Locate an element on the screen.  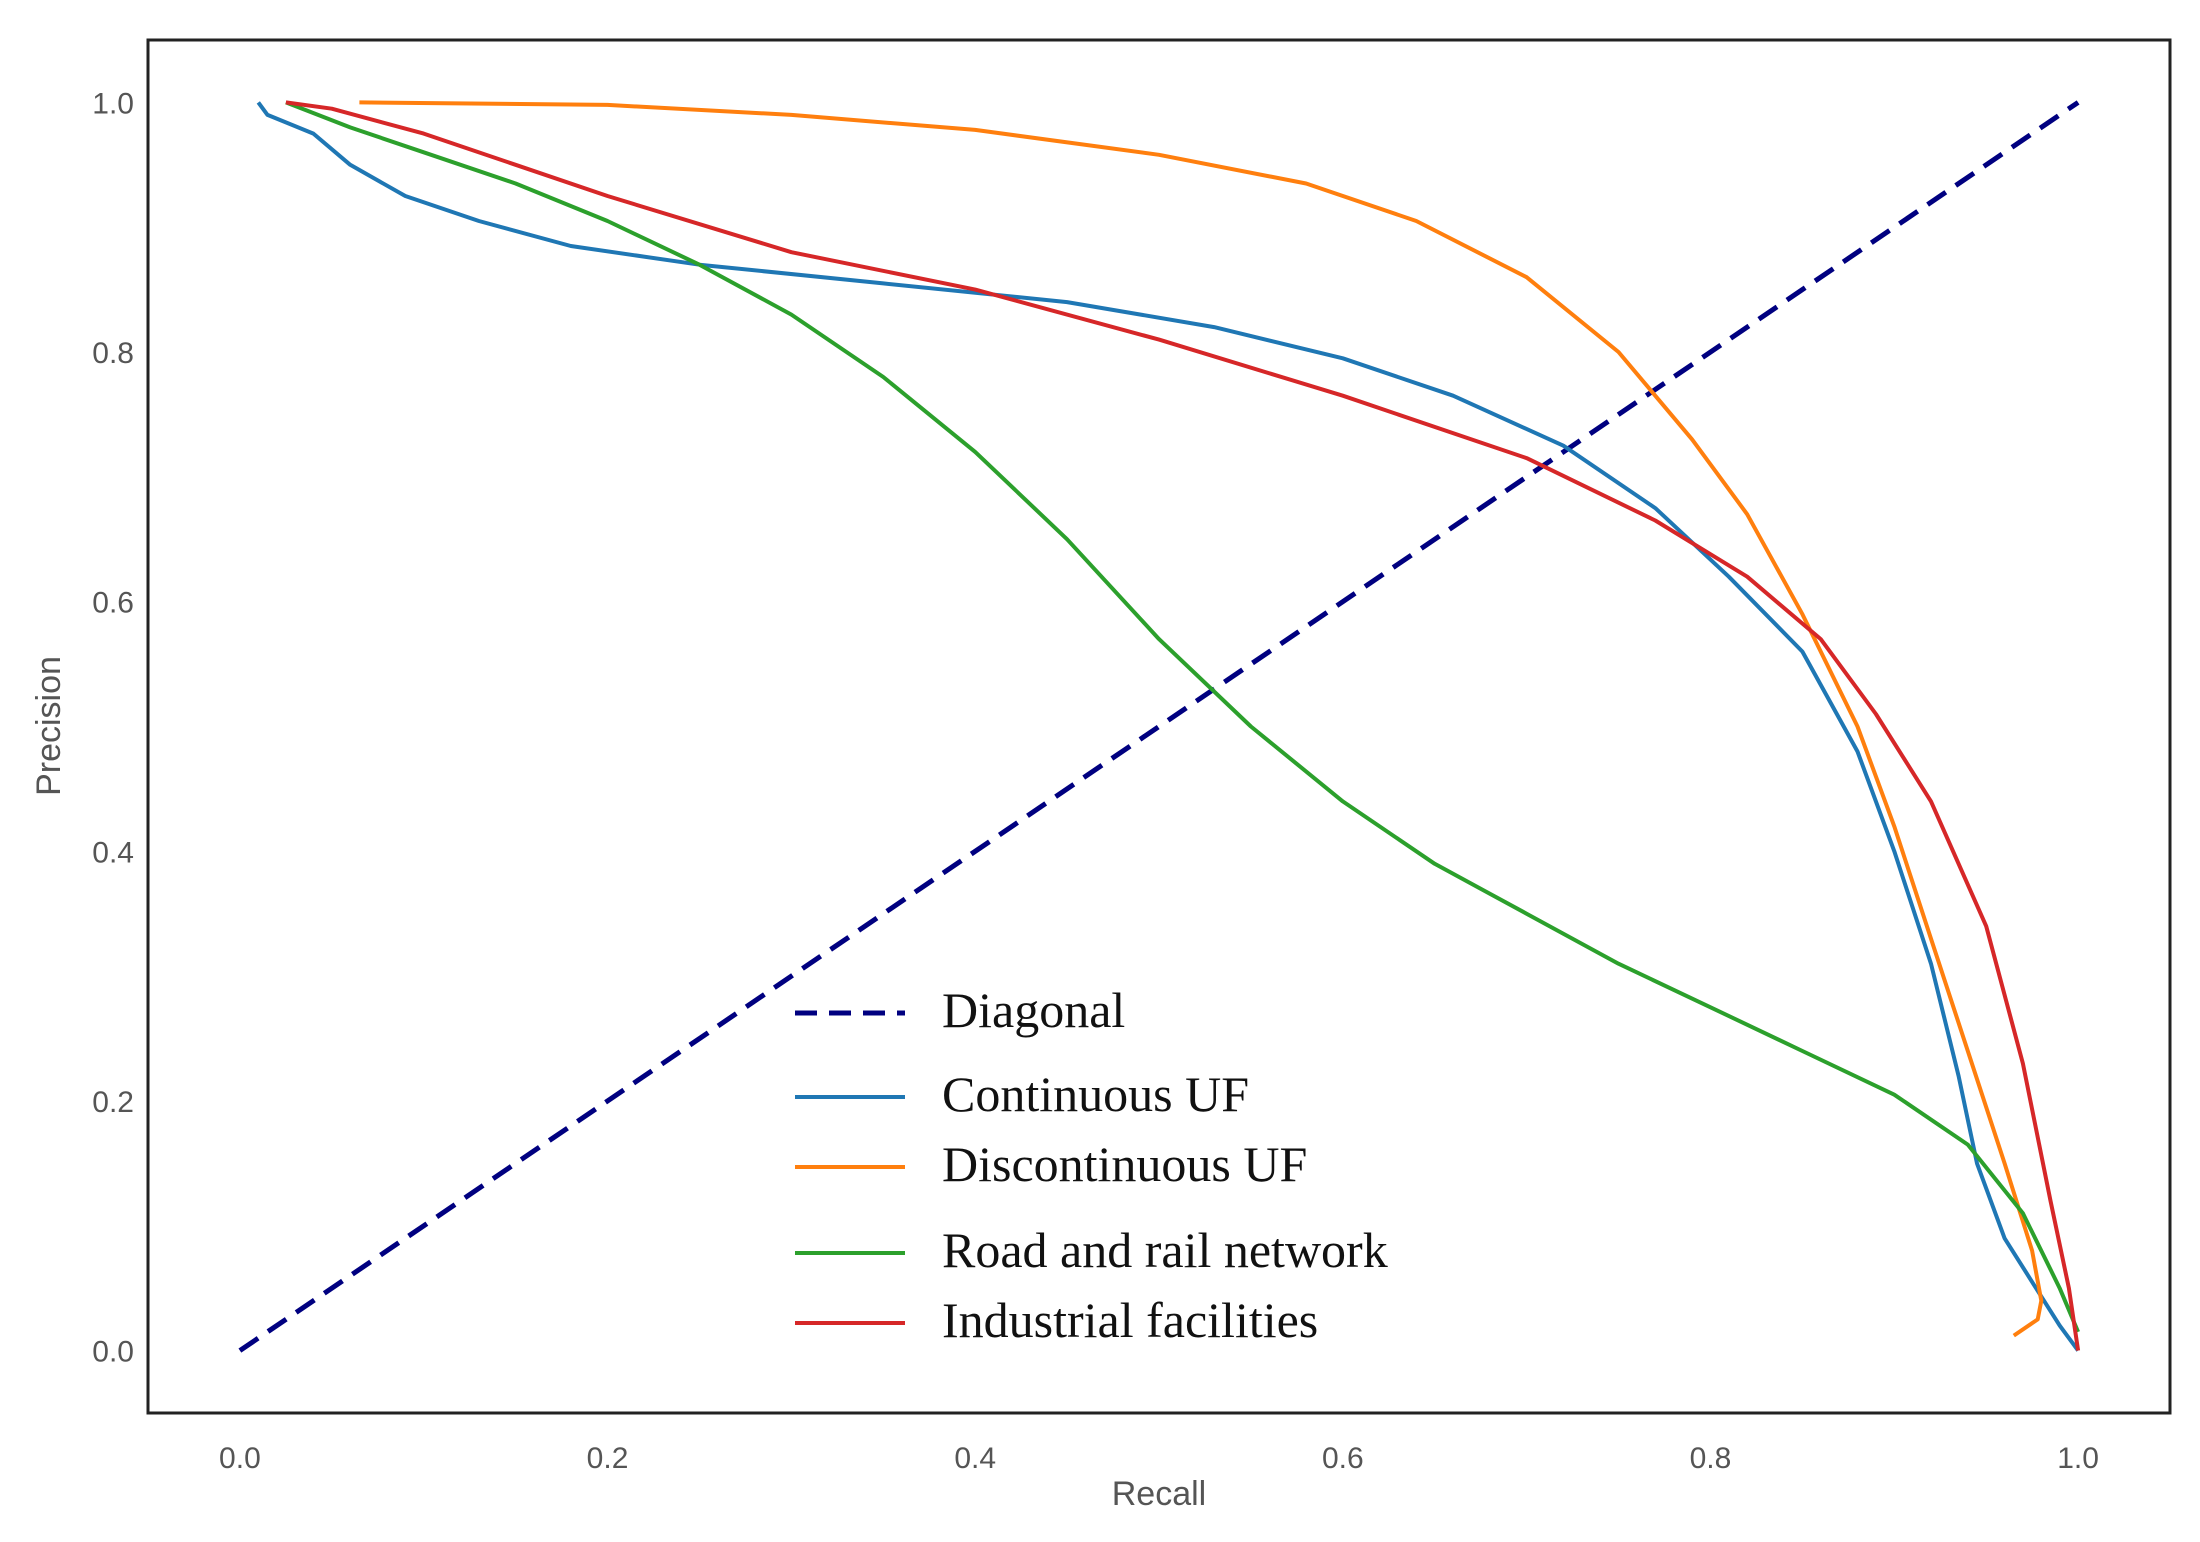
y-tick-label: 0.4 is located at coordinates (113, 852).